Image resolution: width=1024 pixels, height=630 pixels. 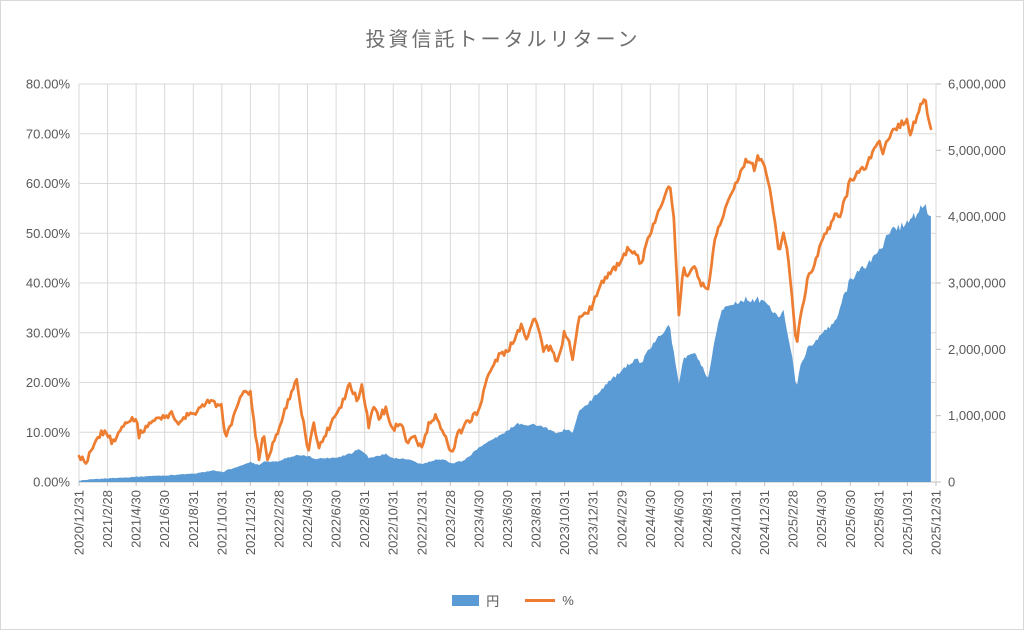 What do you see at coordinates (707, 519) in the screenshot?
I see `x-tick-label: 2024/8/31` at bounding box center [707, 519].